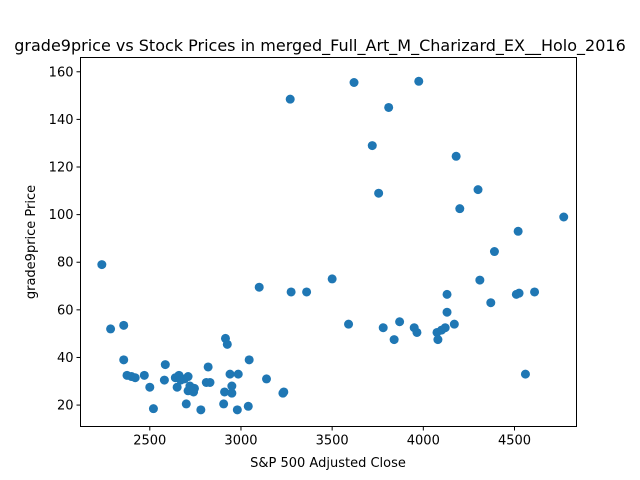  I want to click on x-tick-label: 4500, so click(514, 441).